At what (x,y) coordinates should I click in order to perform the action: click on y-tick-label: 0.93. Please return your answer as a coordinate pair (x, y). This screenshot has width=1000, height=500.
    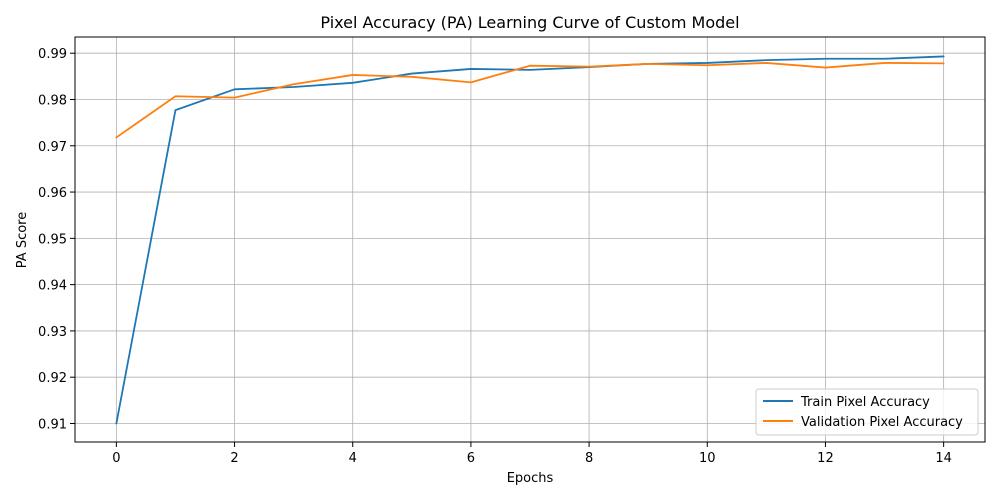
    Looking at the image, I should click on (52, 332).